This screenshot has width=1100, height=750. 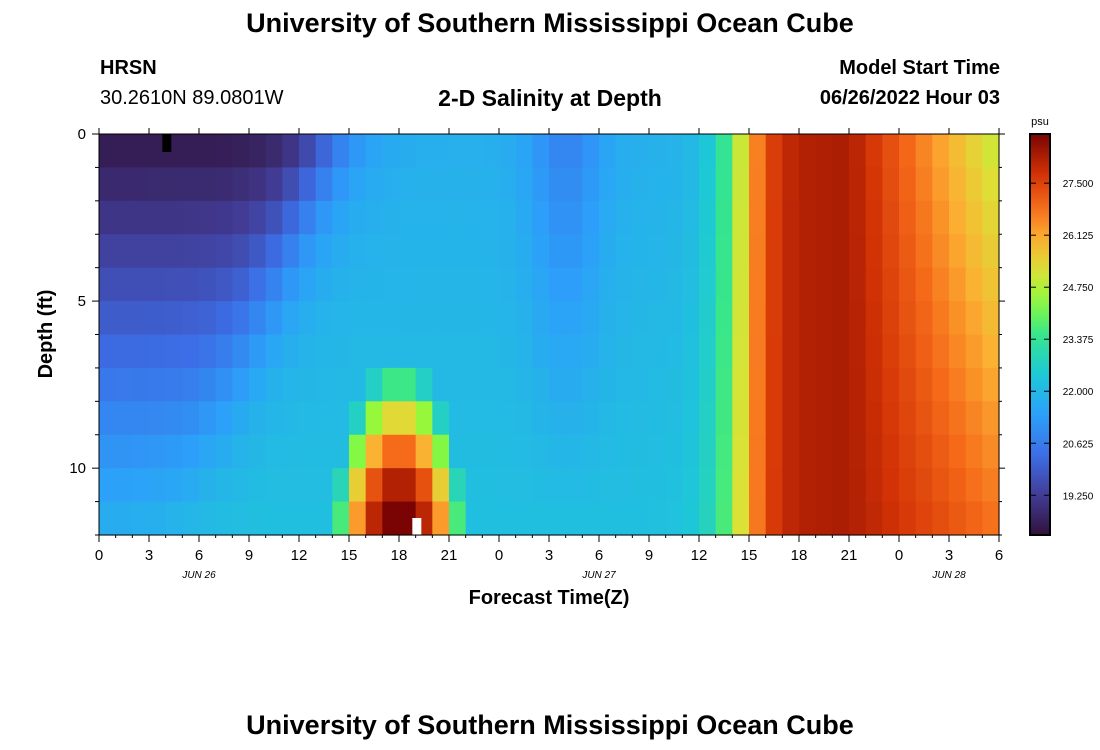 What do you see at coordinates (399, 555) in the screenshot?
I see `x-tick-label: 18` at bounding box center [399, 555].